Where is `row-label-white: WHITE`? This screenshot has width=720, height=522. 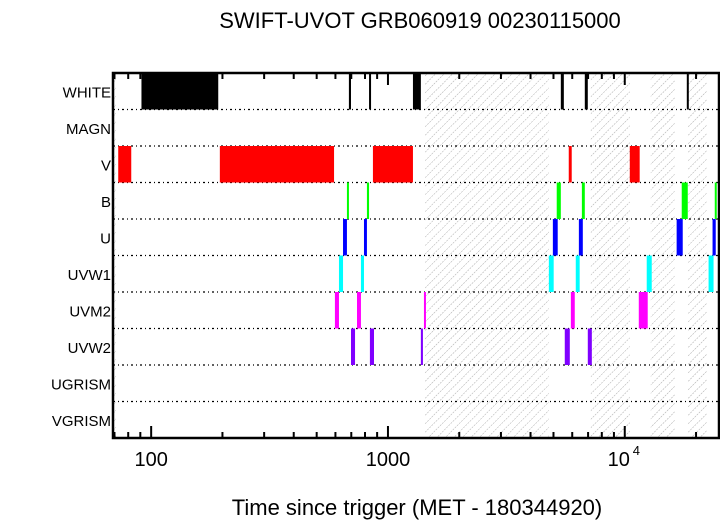 row-label-white: WHITE is located at coordinates (87, 92).